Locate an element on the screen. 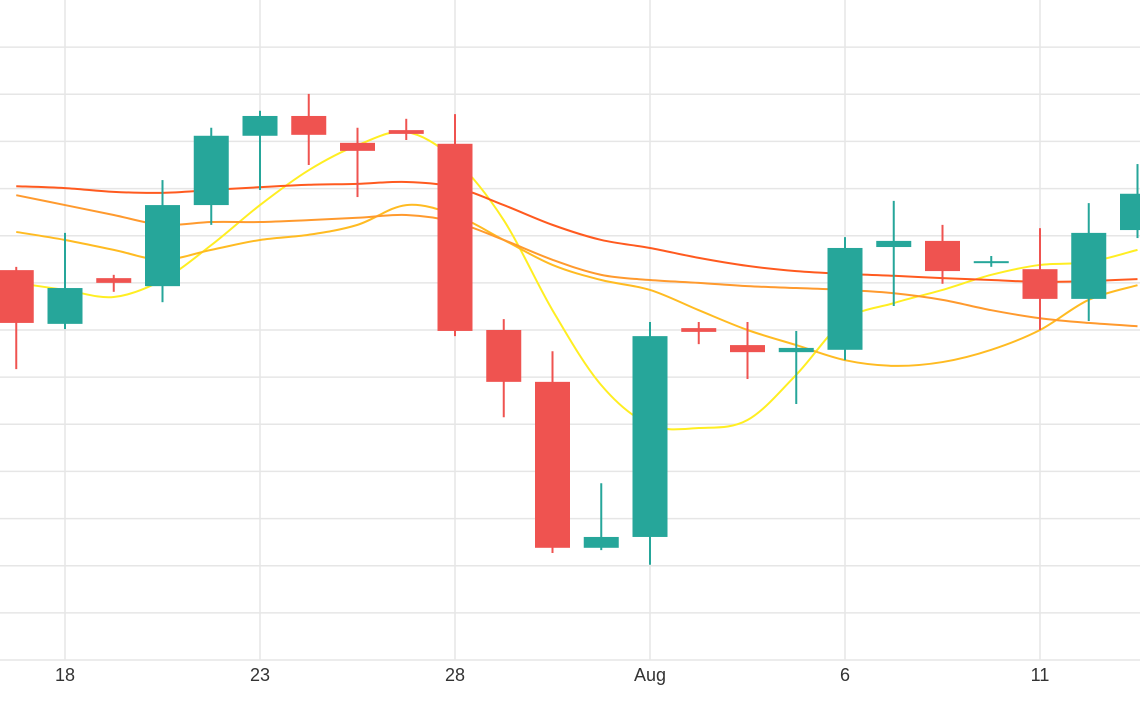  x-tick-label: 23 is located at coordinates (260, 675).